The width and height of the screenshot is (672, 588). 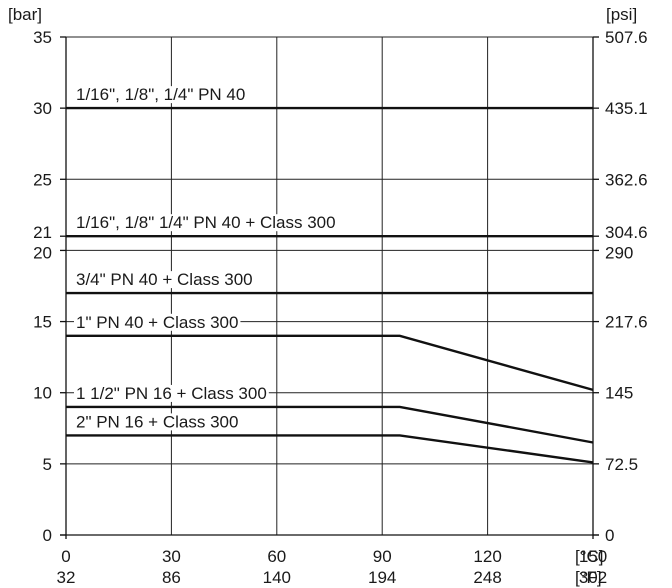 What do you see at coordinates (42, 37) in the screenshot?
I see `y-tick-label-left: 35` at bounding box center [42, 37].